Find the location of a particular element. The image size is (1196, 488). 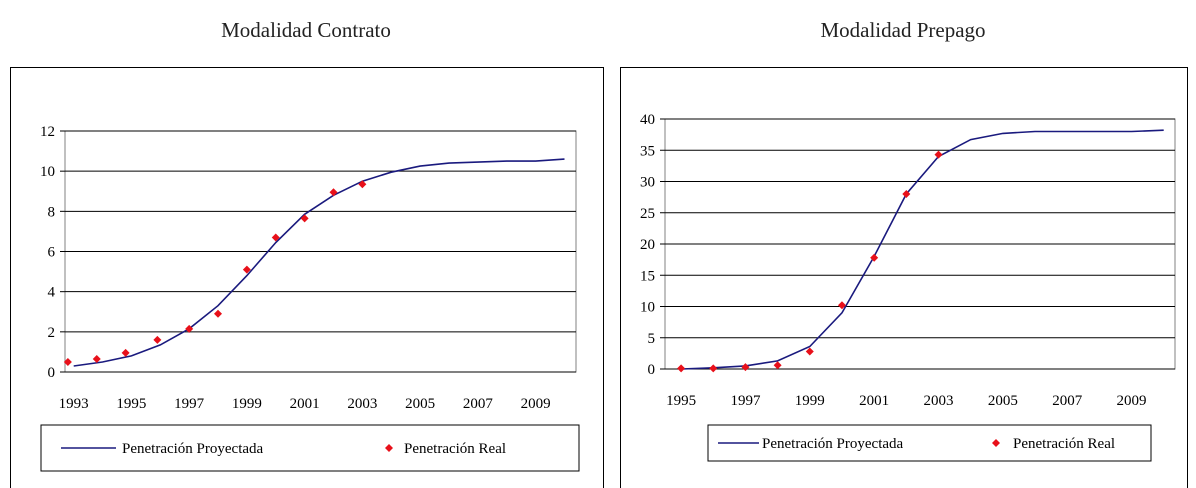

x-tick-label: 1993 is located at coordinates (74, 404).